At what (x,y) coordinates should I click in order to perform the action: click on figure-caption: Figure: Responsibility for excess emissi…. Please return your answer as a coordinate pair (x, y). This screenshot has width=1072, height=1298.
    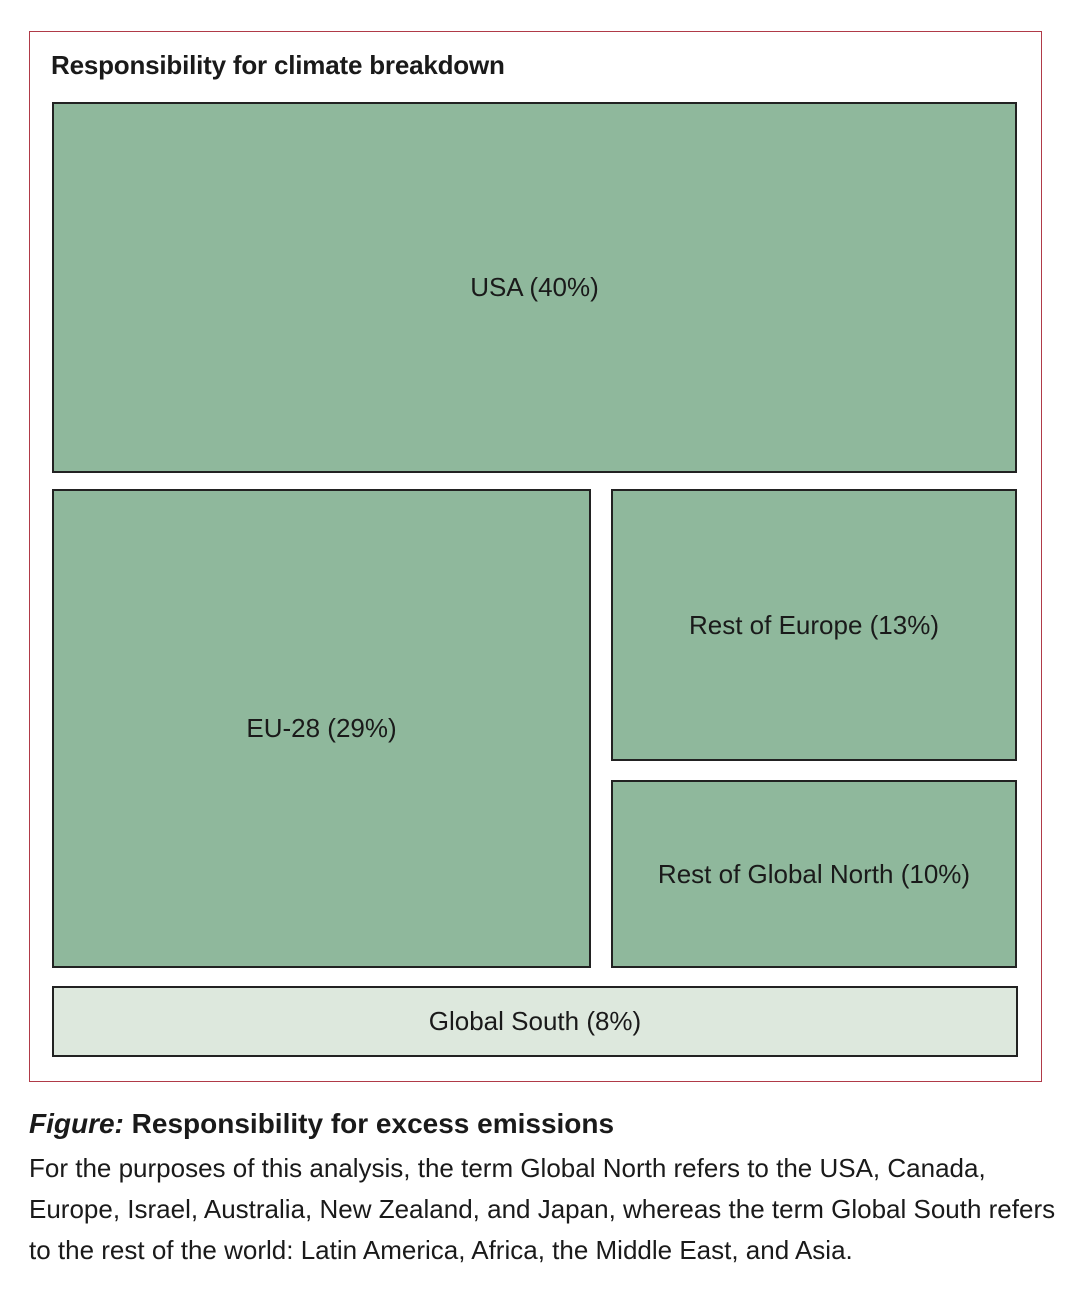
    Looking at the image, I should click on (544, 1187).